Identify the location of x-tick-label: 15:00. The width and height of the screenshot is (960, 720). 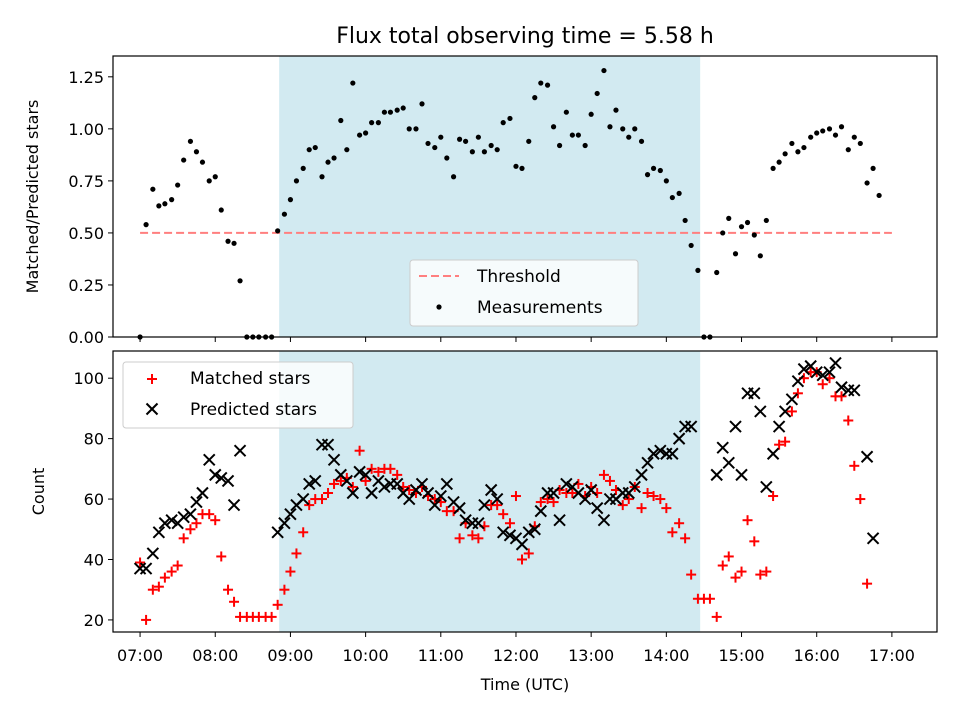
(741, 655).